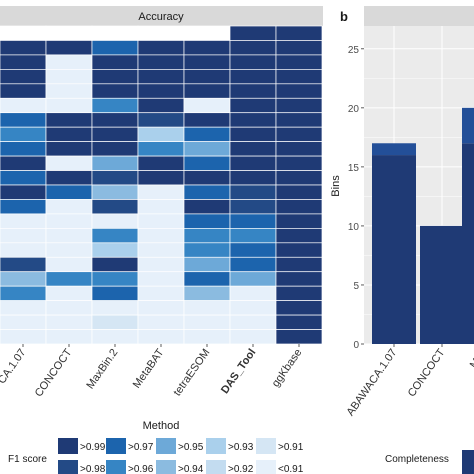 The image size is (474, 474). What do you see at coordinates (354, 168) in the screenshot?
I see `bar-y-tick-label: 15` at bounding box center [354, 168].